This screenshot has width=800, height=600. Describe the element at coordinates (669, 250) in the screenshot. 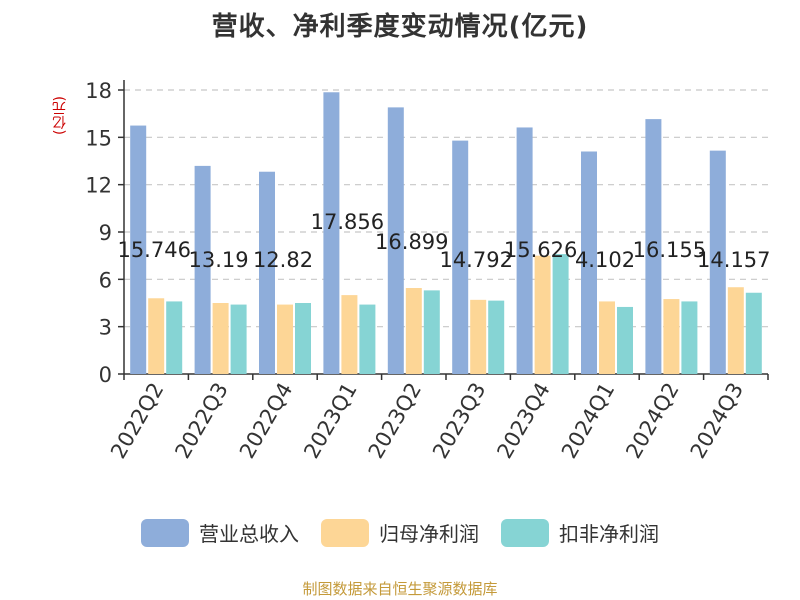

I see `data-label: 16.155` at that location.